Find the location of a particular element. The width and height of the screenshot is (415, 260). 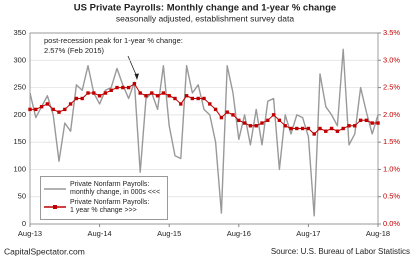

y2-tick-label: 0.5% is located at coordinates (391, 196).